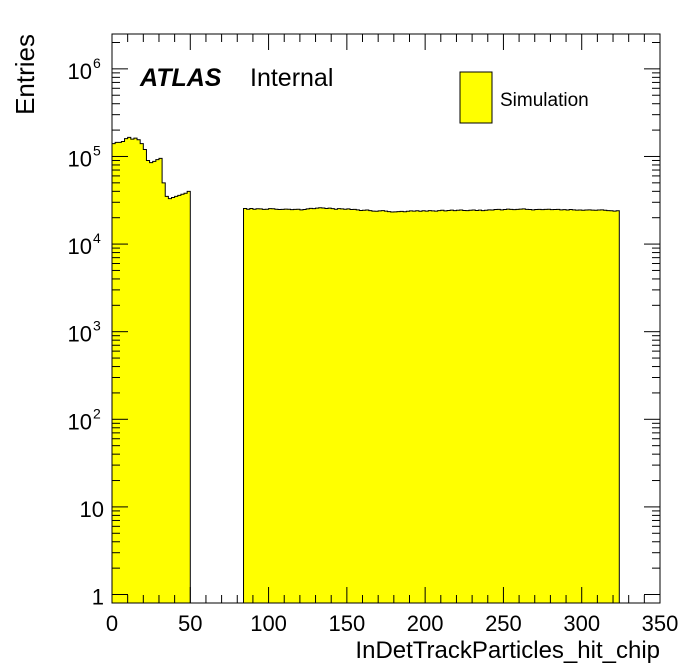 This screenshot has width=696, height=672. I want to click on y-tick-label: 10 5, so click(84, 156).